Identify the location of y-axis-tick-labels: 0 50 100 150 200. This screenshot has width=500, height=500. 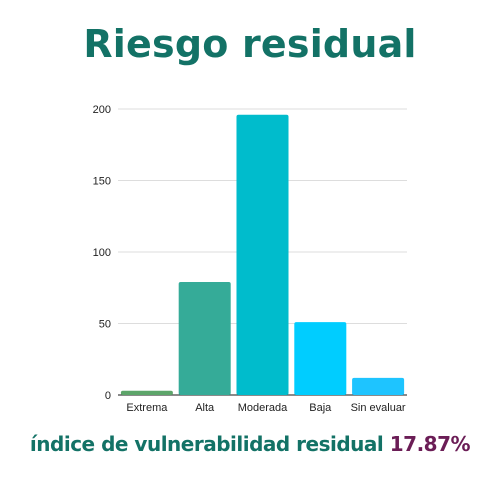
(102, 253).